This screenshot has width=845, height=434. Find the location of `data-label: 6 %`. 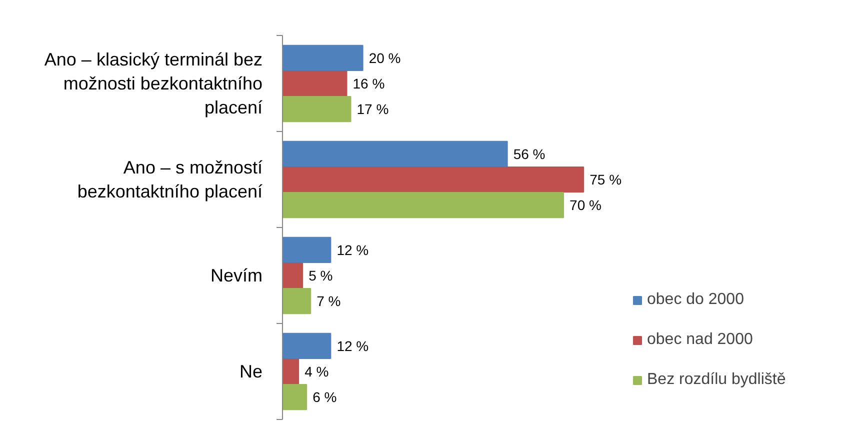

data-label: 6 % is located at coordinates (324, 397).